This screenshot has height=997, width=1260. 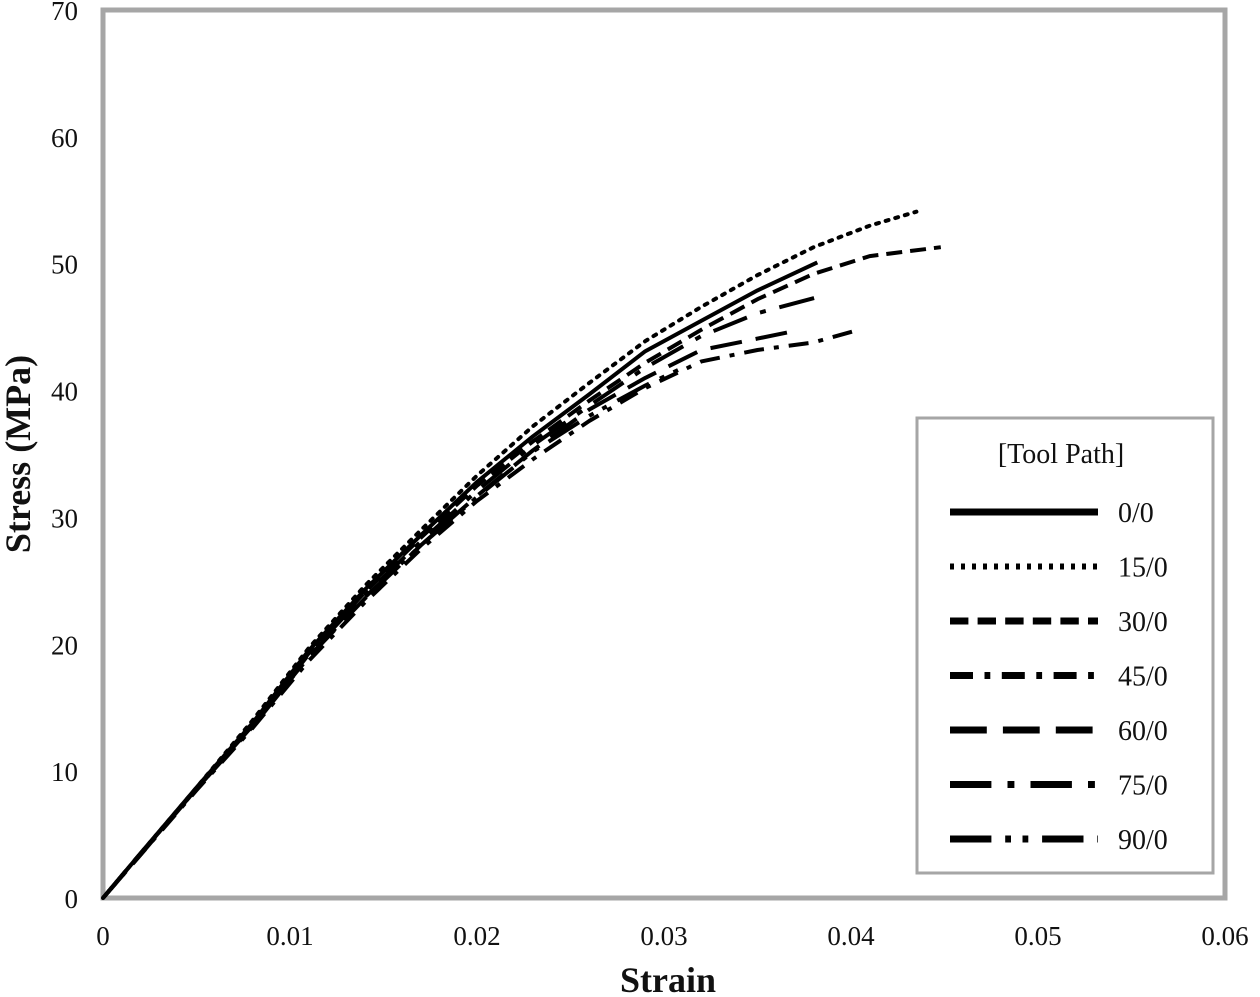 I want to click on x-tick-label: 0, so click(x=103, y=936).